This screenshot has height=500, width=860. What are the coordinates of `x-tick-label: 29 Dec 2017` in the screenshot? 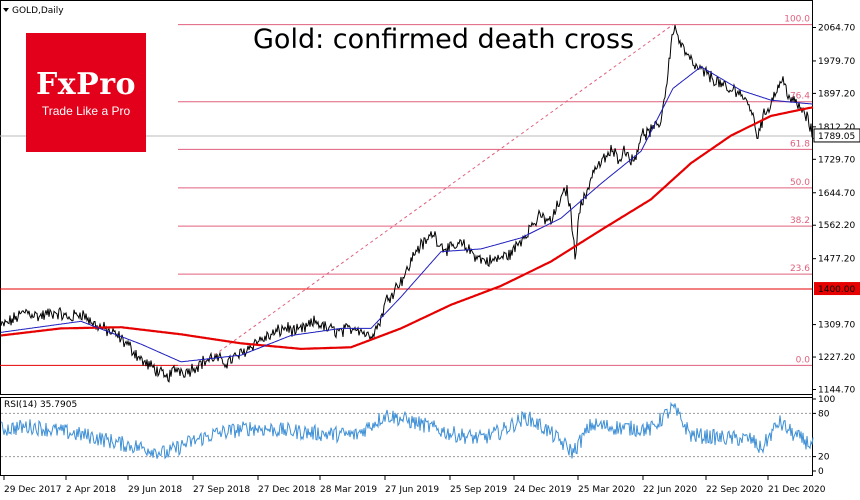 It's located at (33, 490).